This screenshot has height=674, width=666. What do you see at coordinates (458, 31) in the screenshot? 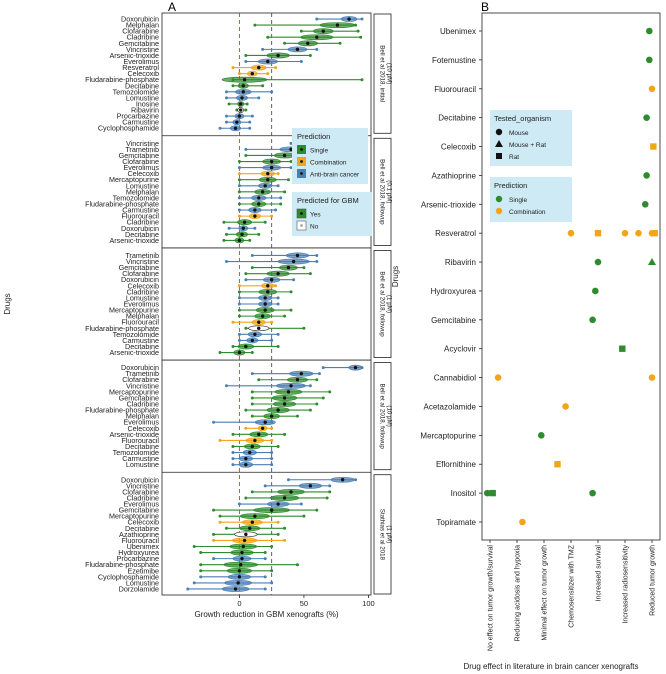
I see `drug-label: Ubenimex` at bounding box center [458, 31].